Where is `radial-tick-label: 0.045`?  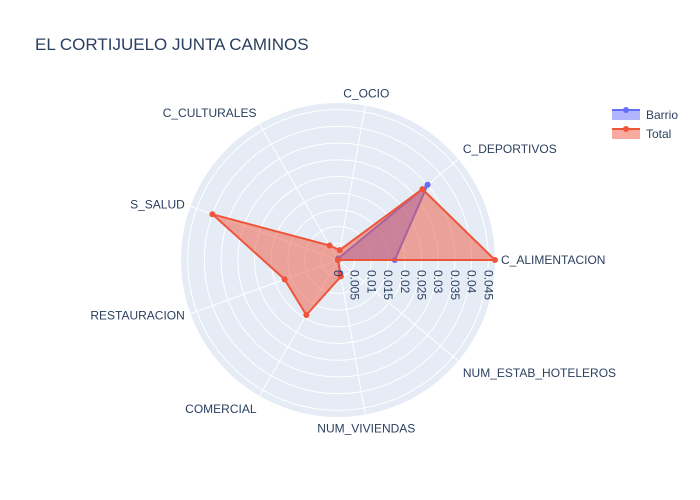 radial-tick-label: 0.045 is located at coordinates (488, 285).